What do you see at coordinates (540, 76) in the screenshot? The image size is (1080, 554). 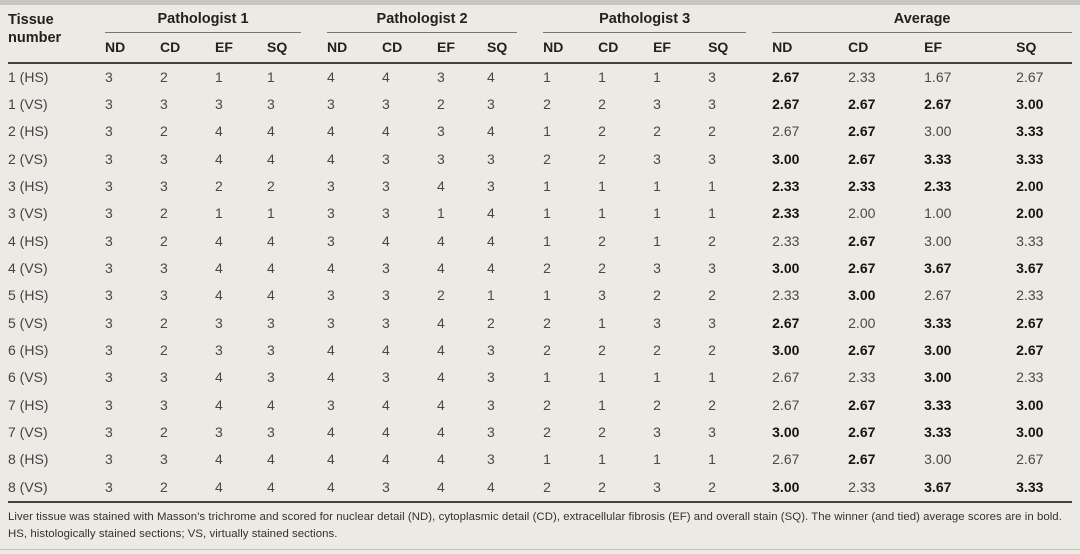 I see `table-row: 1 (HS) 3 2 1 1 4 4 3 4 1 1 1 3 2.67 2.33 1.67 2.67` at bounding box center [540, 76].